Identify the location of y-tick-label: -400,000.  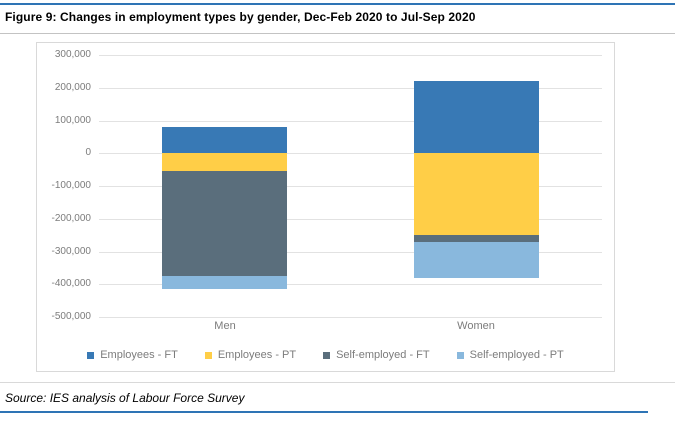
(71, 283).